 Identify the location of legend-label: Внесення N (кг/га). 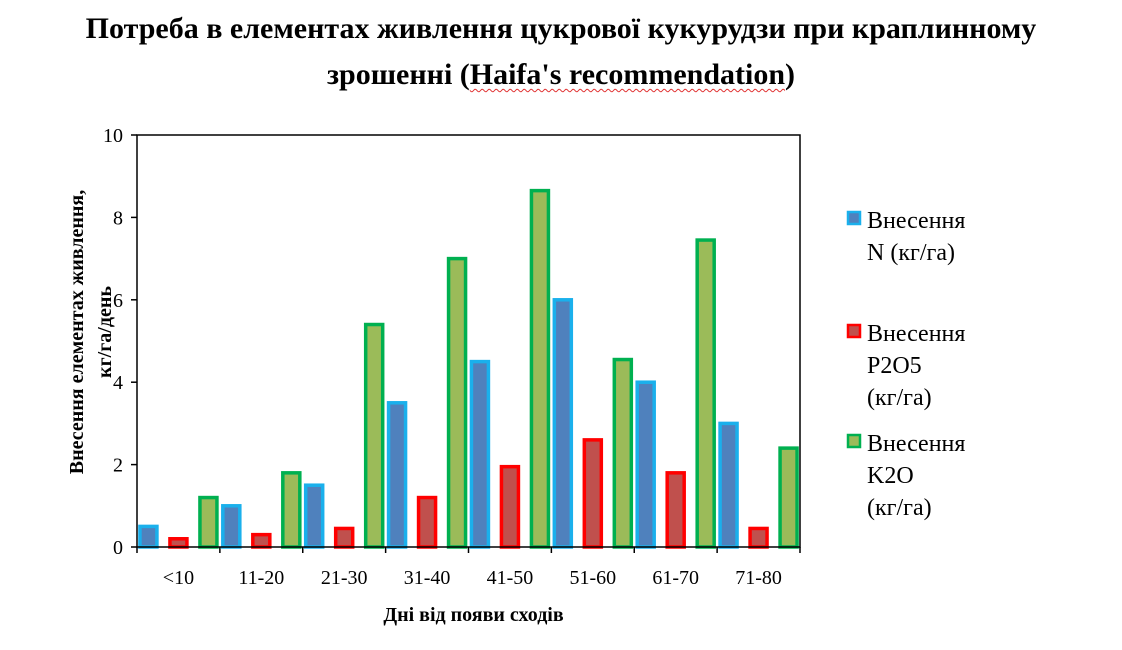
(916, 237).